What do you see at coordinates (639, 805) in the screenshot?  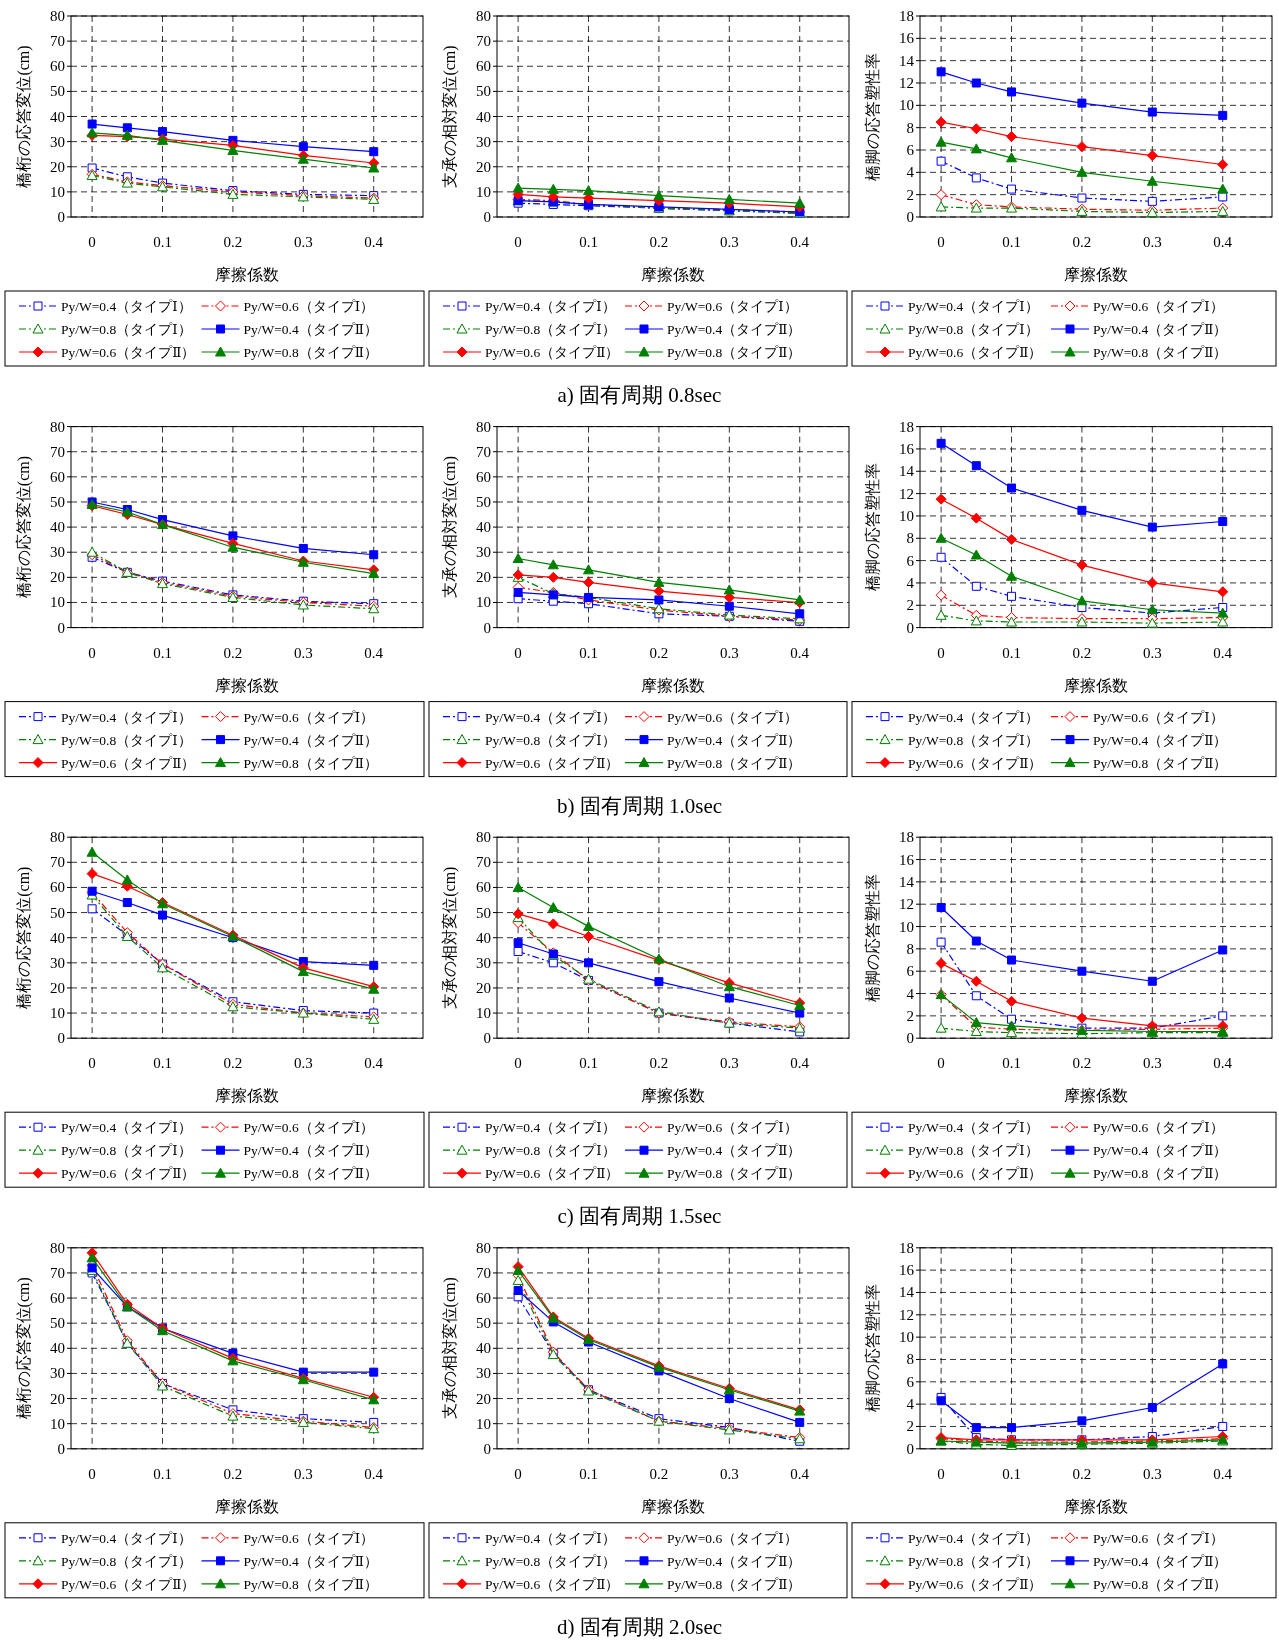 I see `text: b) 固有周期 1.0sec` at bounding box center [639, 805].